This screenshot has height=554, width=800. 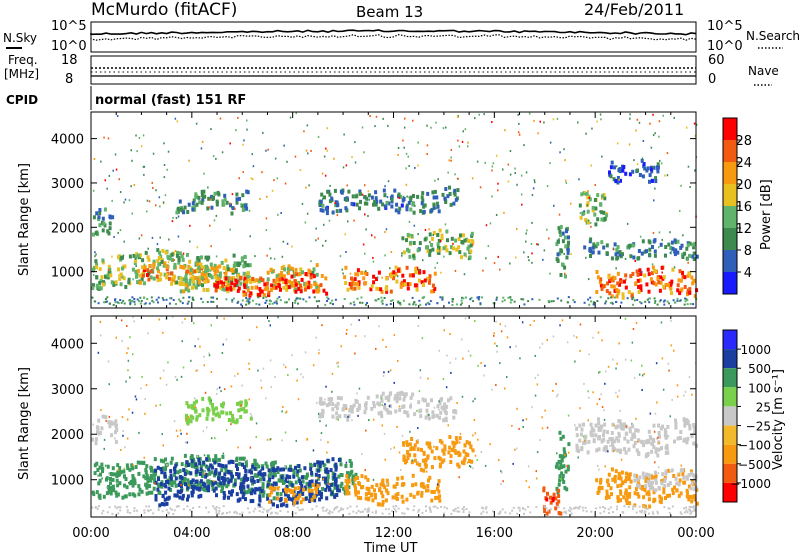 What do you see at coordinates (69, 79) in the screenshot?
I see `freq-tick-bottom: 8` at bounding box center [69, 79].